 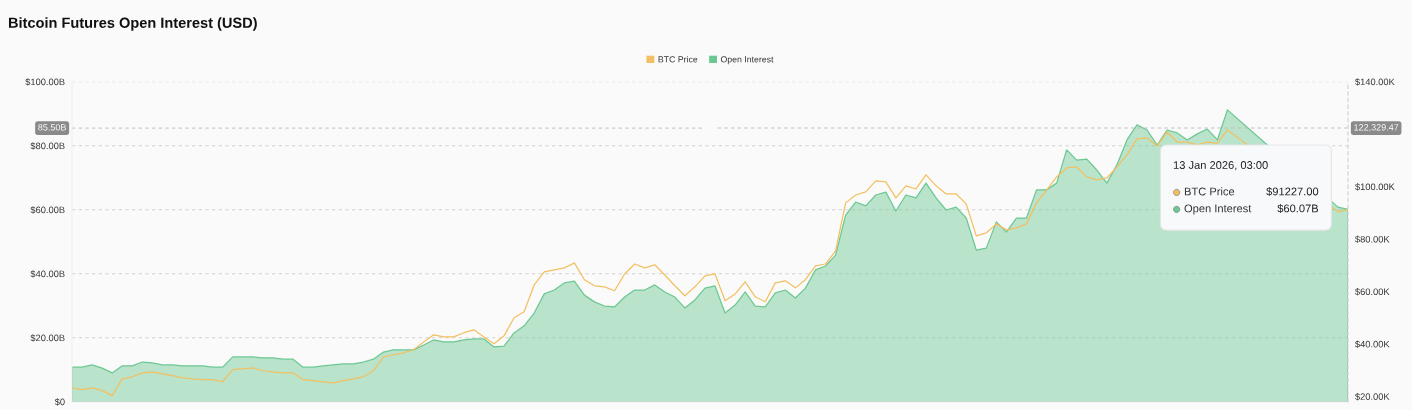 I want to click on legend-label: Open Interest, so click(x=747, y=60).